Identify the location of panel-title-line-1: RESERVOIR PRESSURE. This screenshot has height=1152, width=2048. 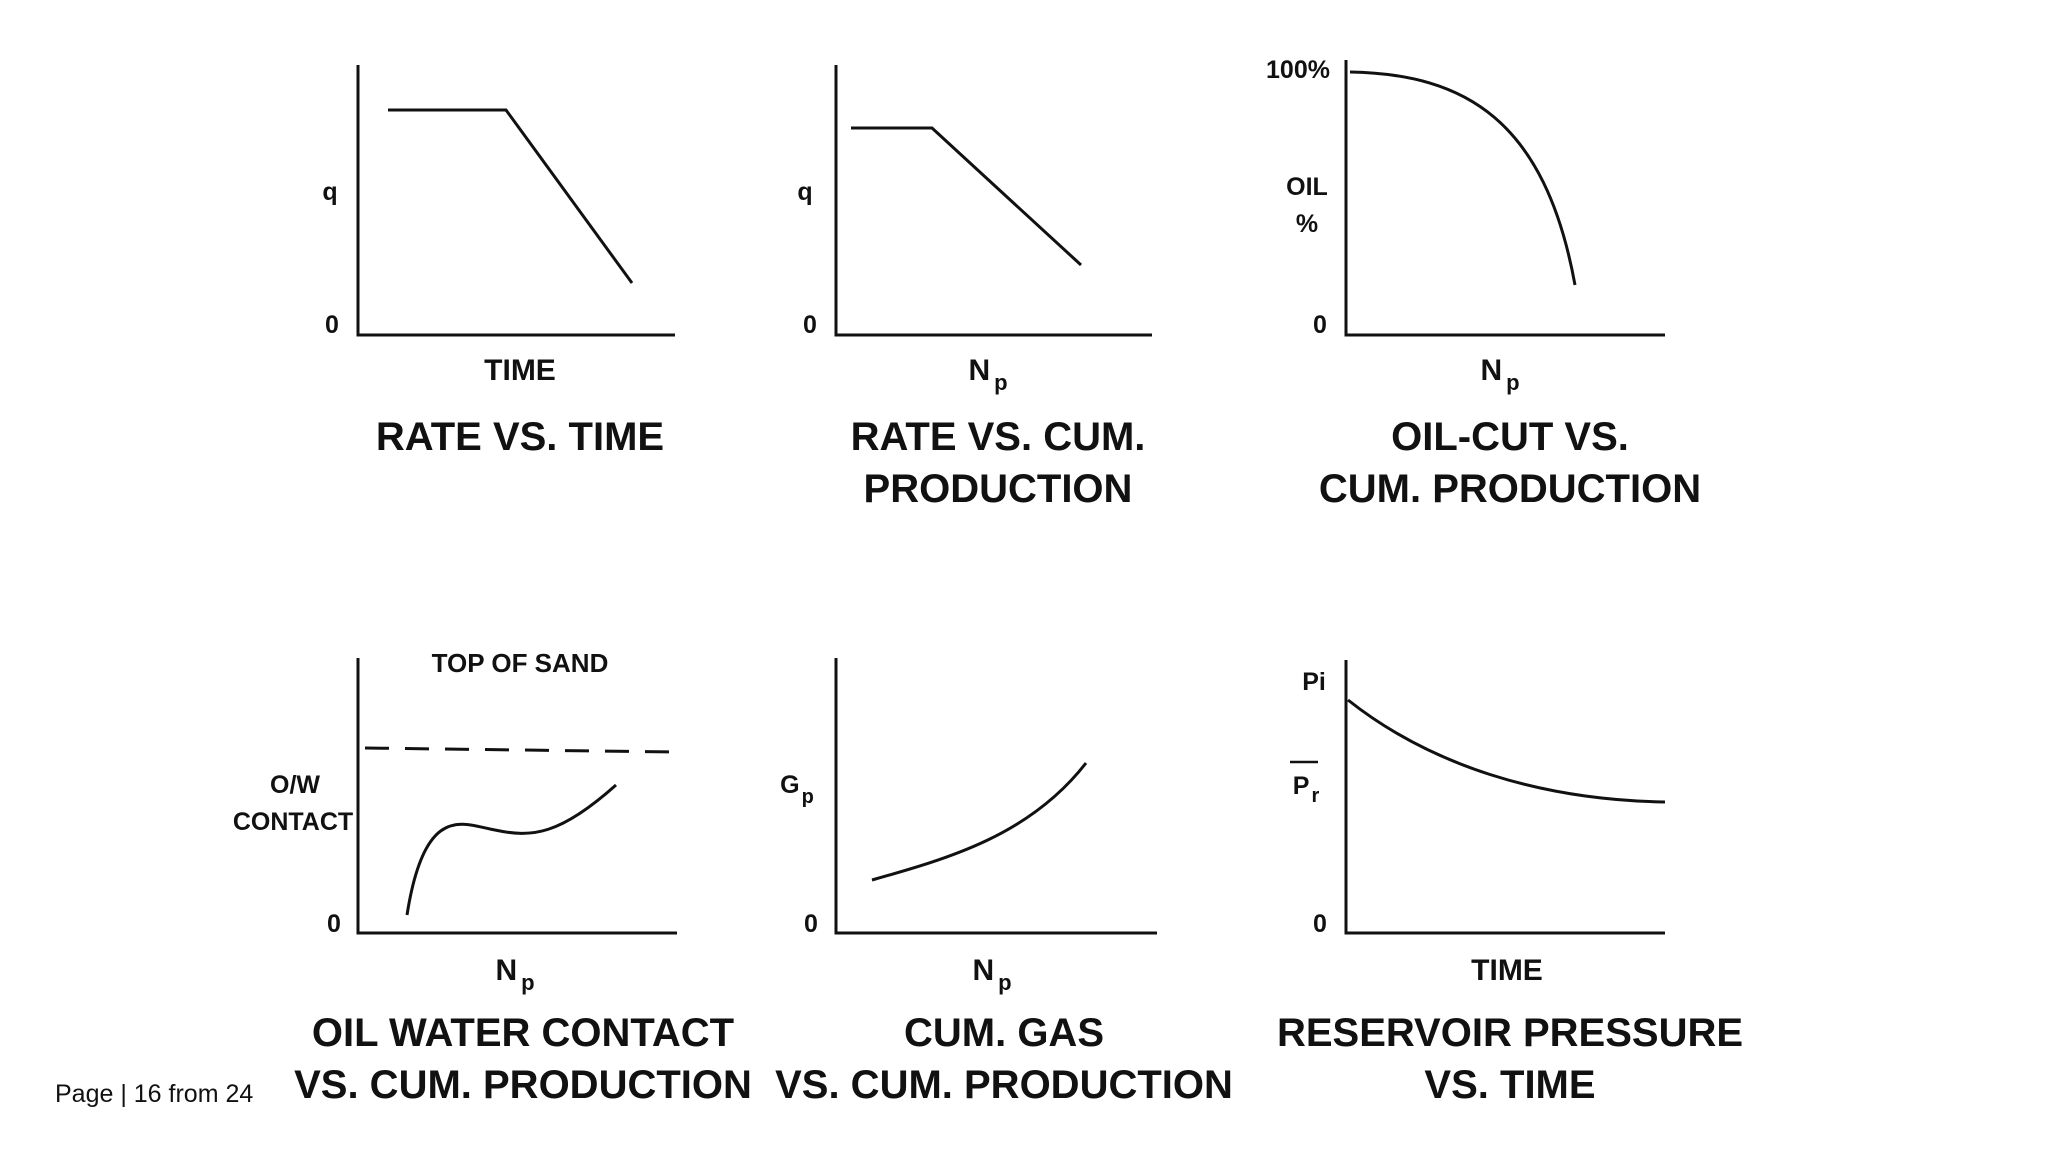
(1510, 1033).